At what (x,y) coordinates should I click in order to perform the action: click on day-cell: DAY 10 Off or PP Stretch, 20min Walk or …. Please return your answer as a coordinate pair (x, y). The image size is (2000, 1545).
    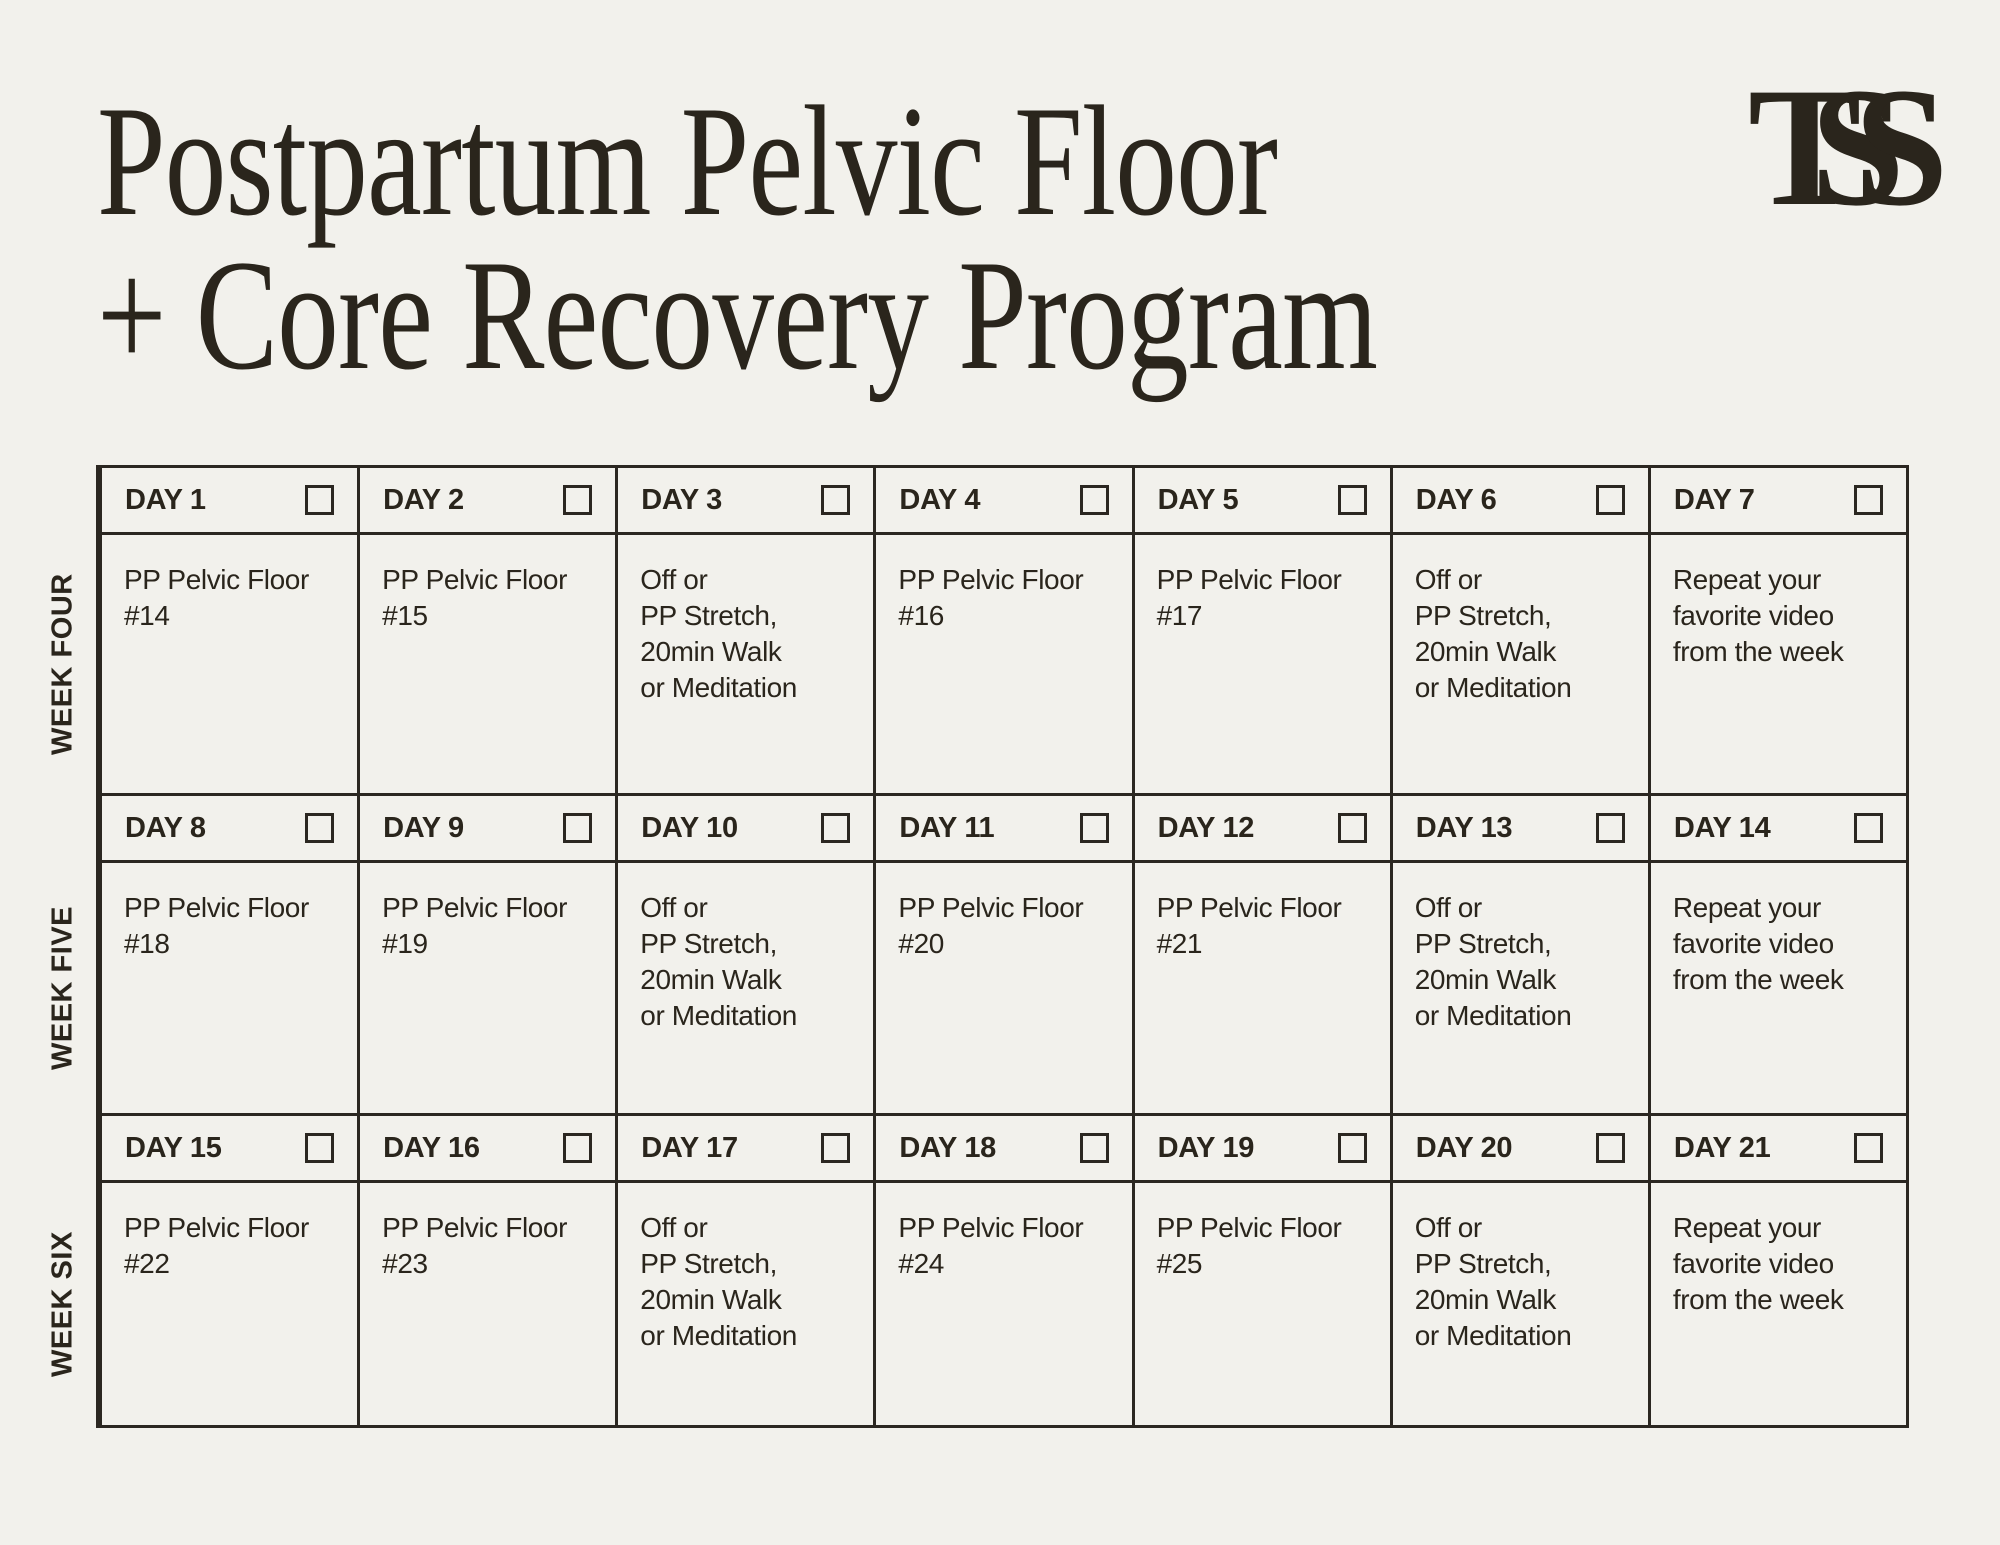
    Looking at the image, I should click on (744, 954).